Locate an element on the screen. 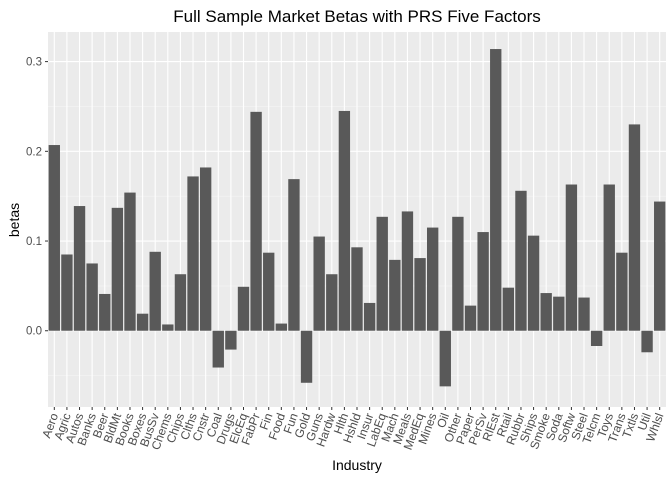  bar-beer is located at coordinates (105, 312).